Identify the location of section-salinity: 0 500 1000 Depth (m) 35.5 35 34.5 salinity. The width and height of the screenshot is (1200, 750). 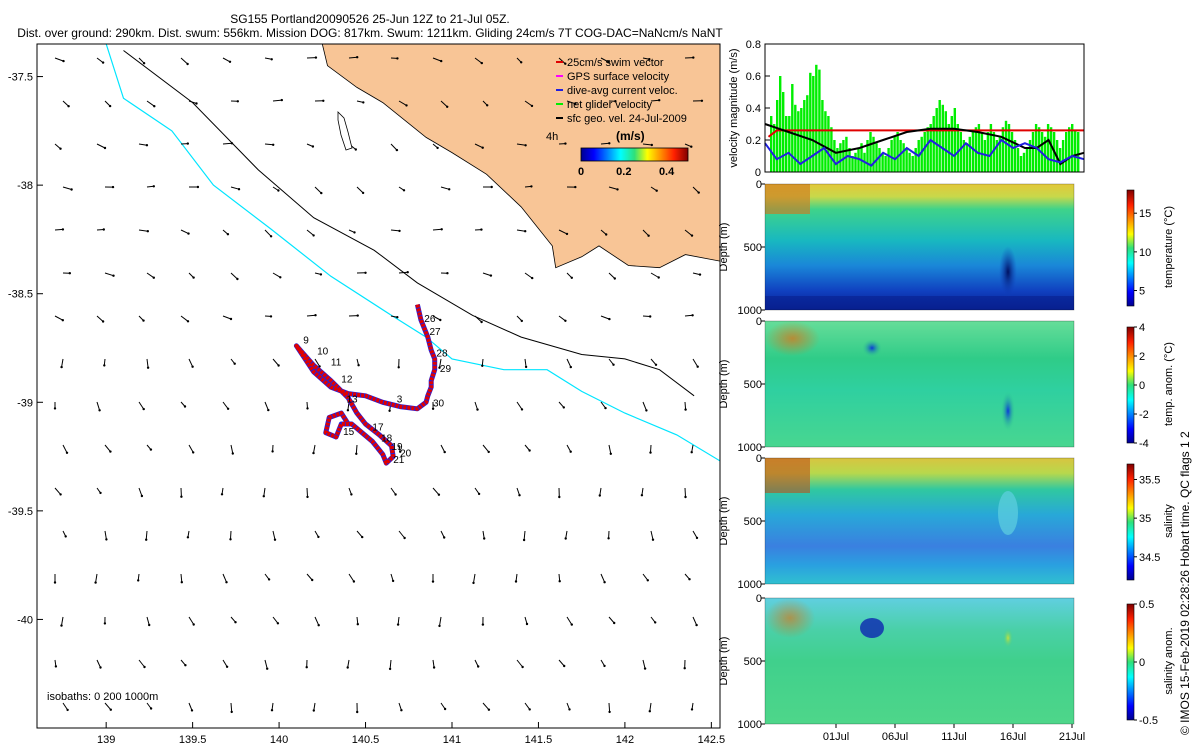
(946, 522).